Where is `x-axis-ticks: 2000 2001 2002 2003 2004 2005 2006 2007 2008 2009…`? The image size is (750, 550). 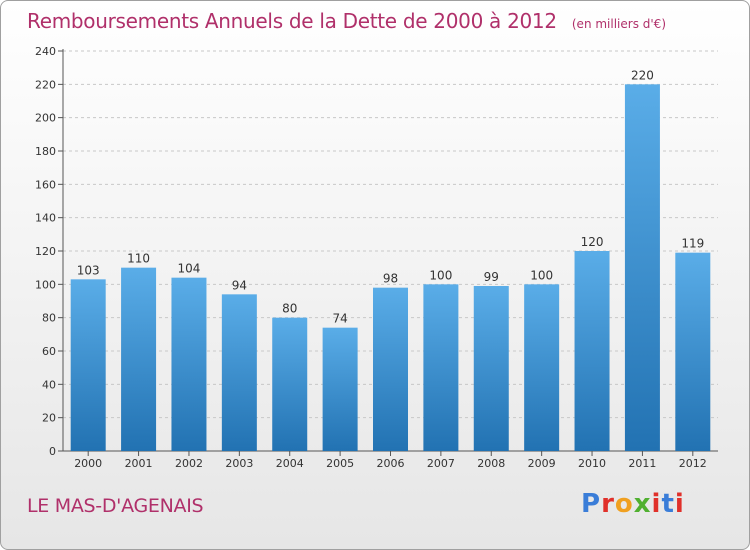 x-axis-ticks: 2000 2001 2002 2003 2004 2005 2006 2007 2008 2009… is located at coordinates (390, 460).